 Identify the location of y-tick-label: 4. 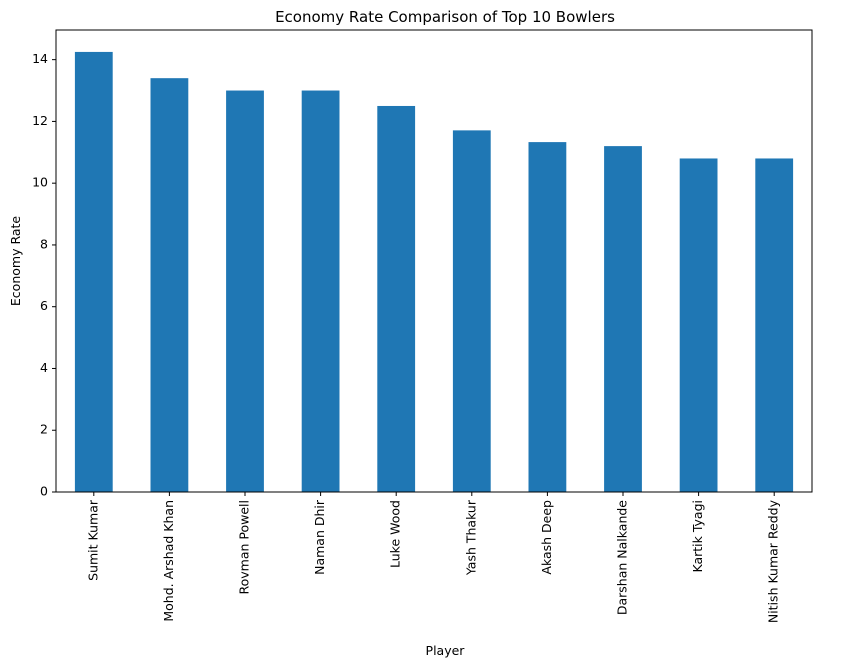
(44, 367).